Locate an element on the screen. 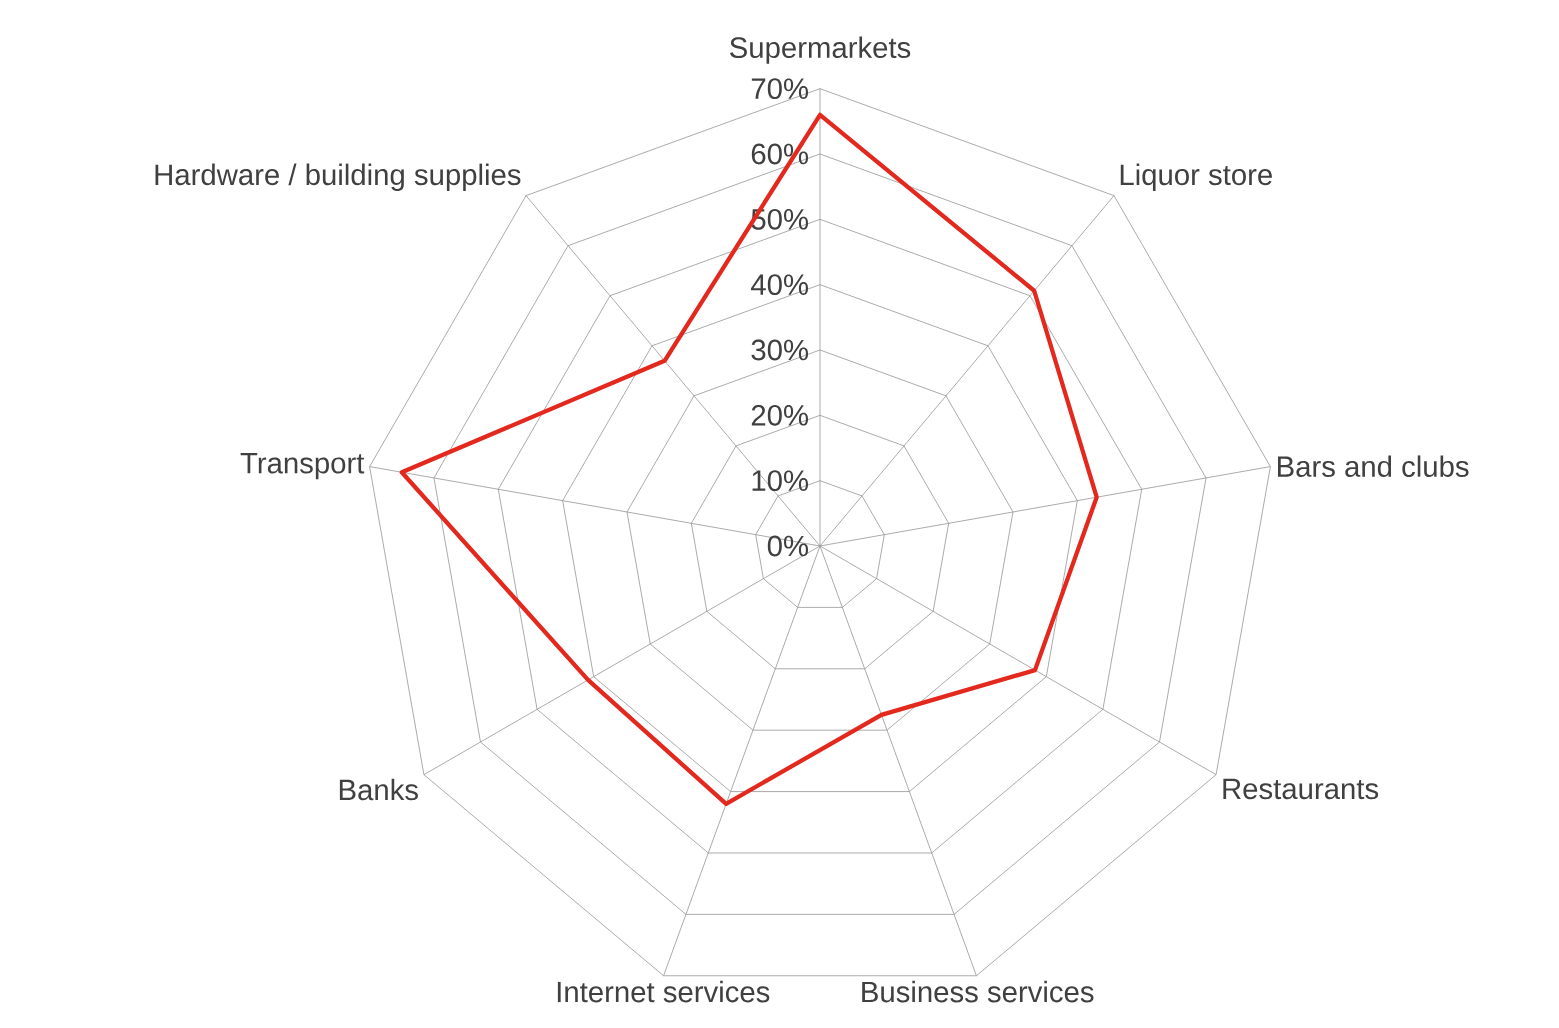 The width and height of the screenshot is (1559, 1028). spoke-label: Transport is located at coordinates (302, 466).